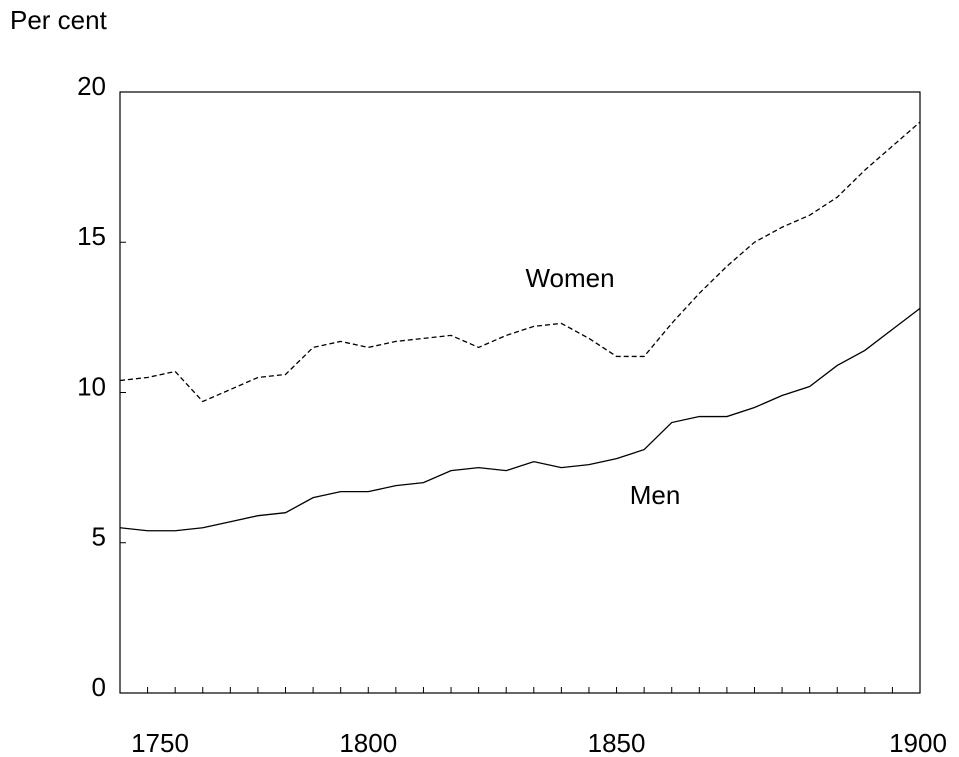 The height and width of the screenshot is (757, 959). Describe the element at coordinates (368, 742) in the screenshot. I see `x-tick-label: 1800` at that location.